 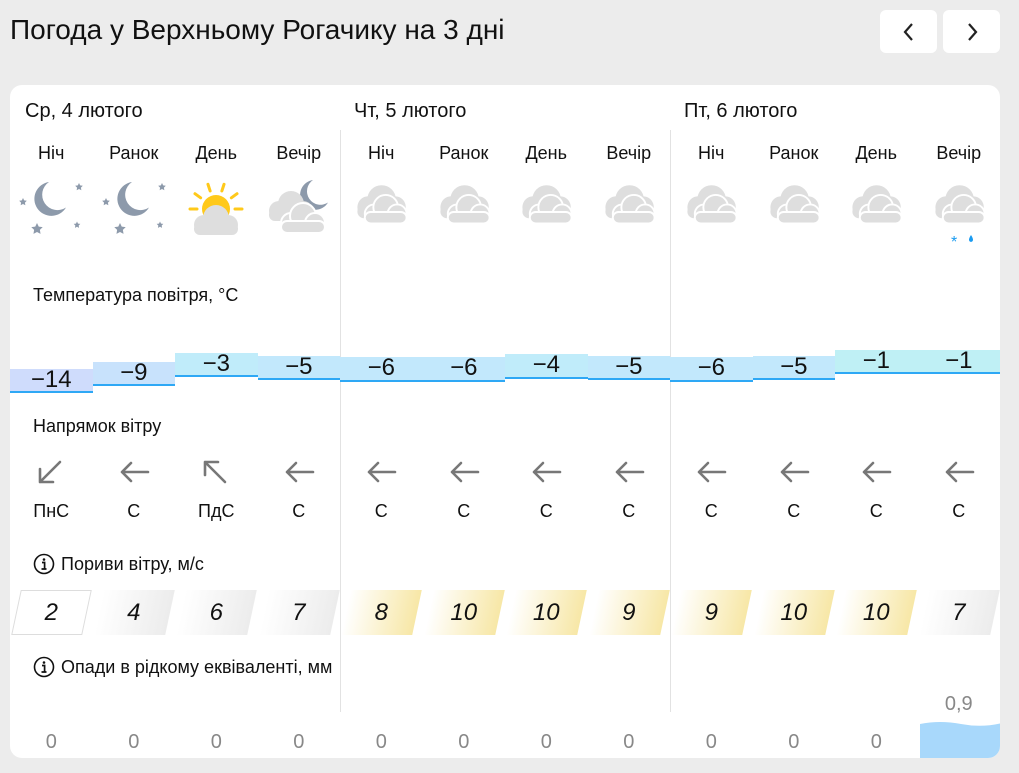 What do you see at coordinates (51, 212) in the screenshot?
I see `moon-stars-icon` at bounding box center [51, 212].